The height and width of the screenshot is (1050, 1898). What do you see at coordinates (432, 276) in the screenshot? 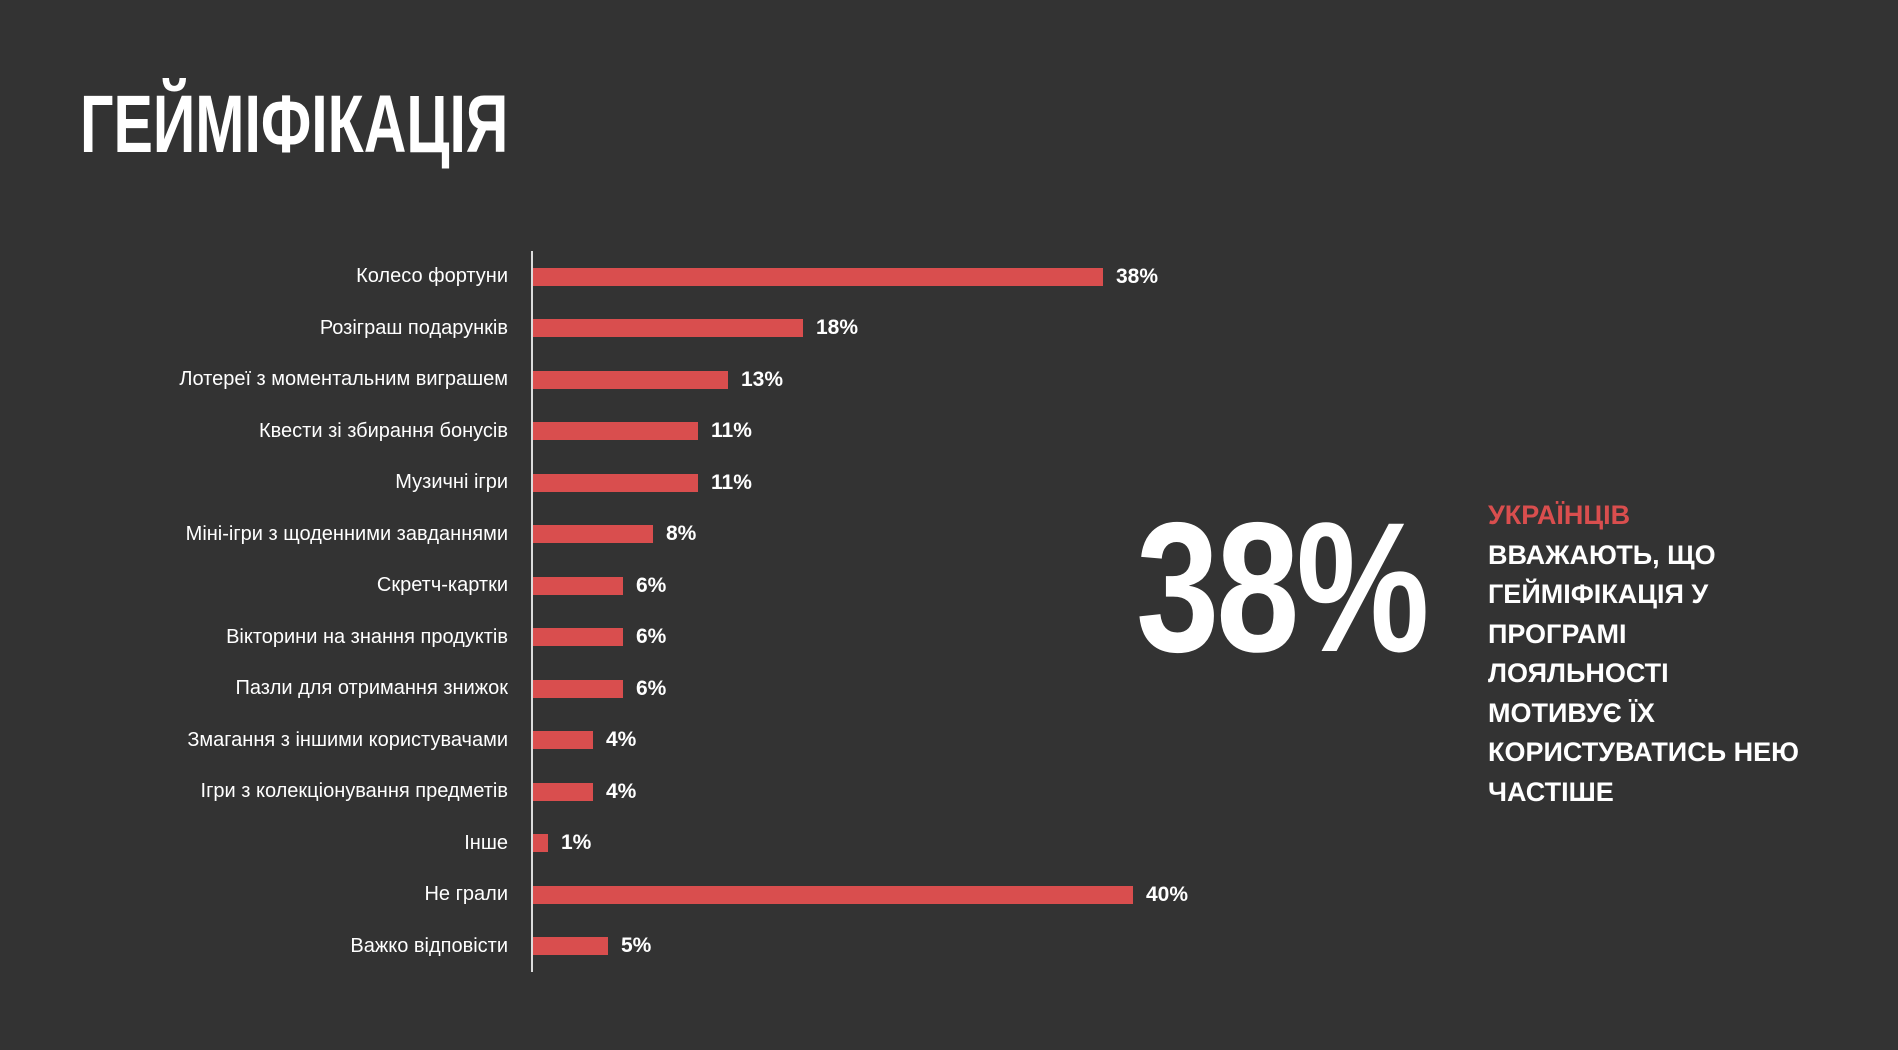
I see `category-label: Колесо фортуни` at bounding box center [432, 276].